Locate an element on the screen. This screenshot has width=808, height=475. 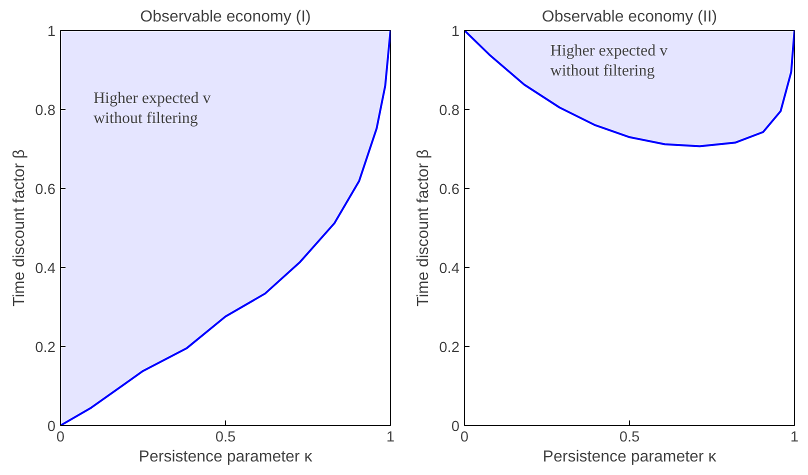
chart-title: Observable economy (II) is located at coordinates (630, 17).